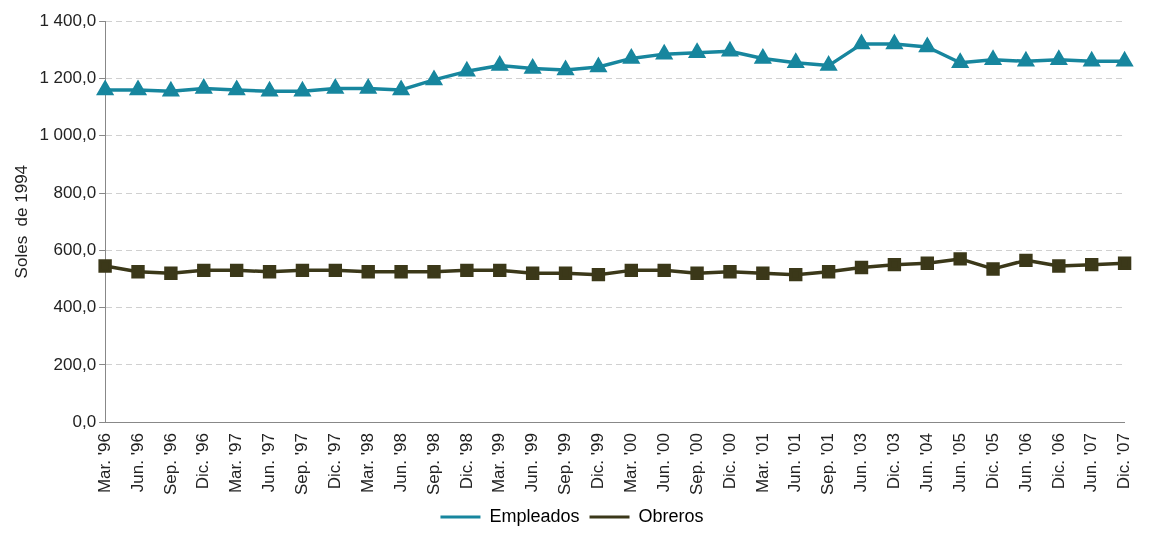  Describe the element at coordinates (565, 464) in the screenshot. I see `x-tick-label: Sep. '99` at that location.